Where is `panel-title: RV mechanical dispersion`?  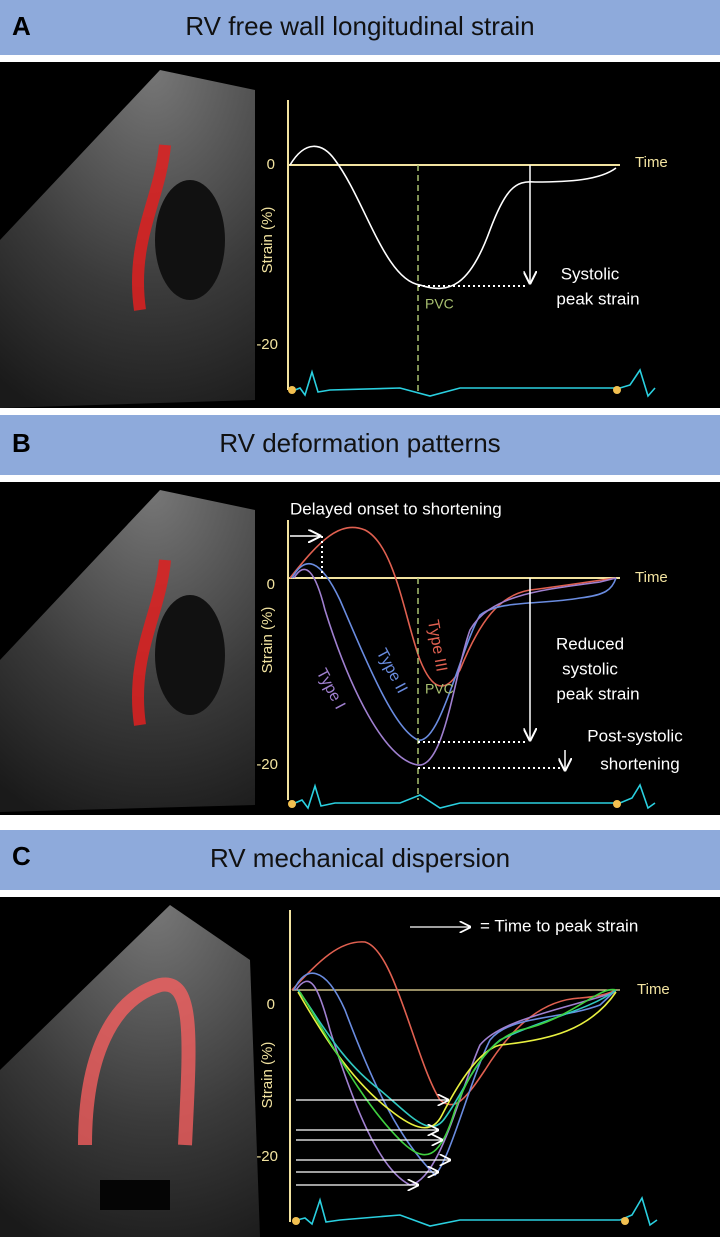 panel-title: RV mechanical dispersion is located at coordinates (360, 858).